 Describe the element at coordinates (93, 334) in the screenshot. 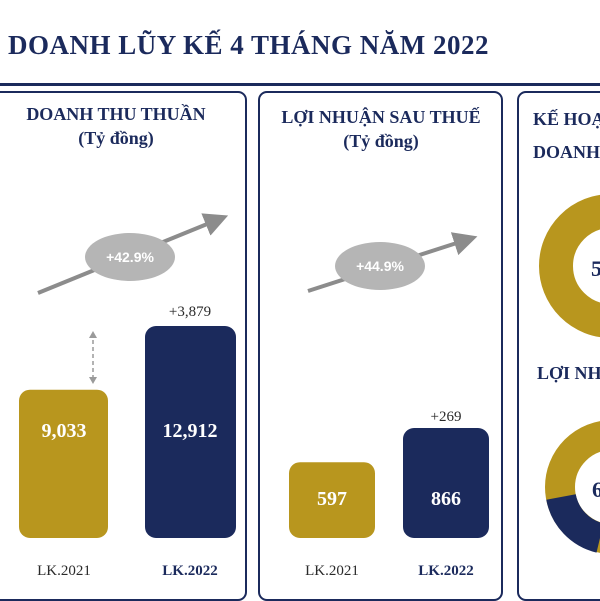

I see `revenue-diff-arrow-up` at that location.